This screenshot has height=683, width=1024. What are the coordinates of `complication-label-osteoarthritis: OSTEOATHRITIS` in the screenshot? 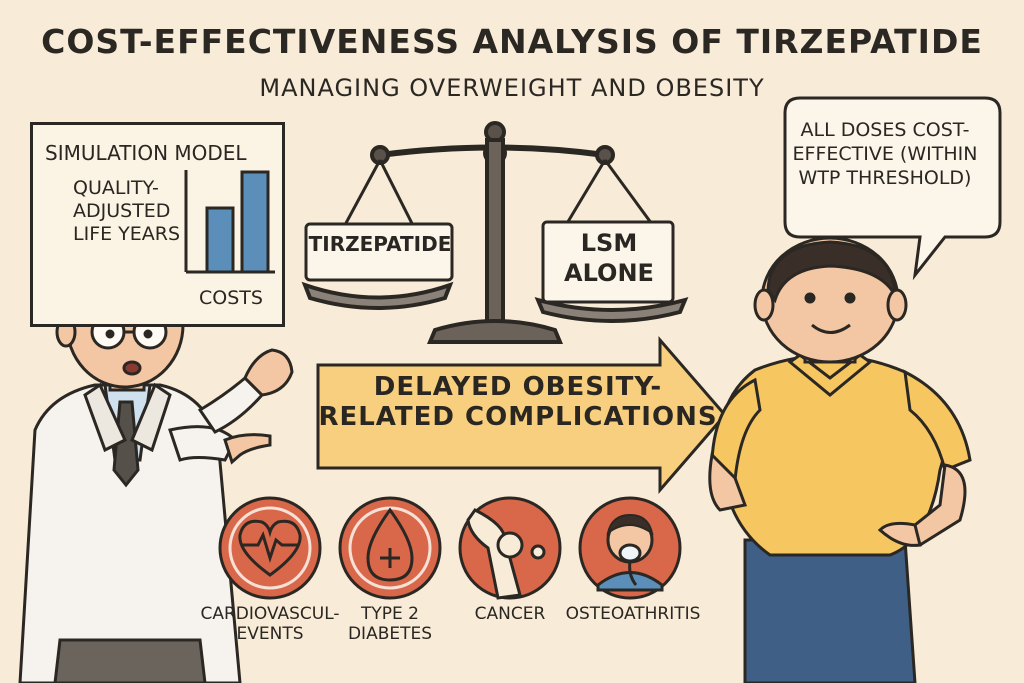 It's located at (633, 614).